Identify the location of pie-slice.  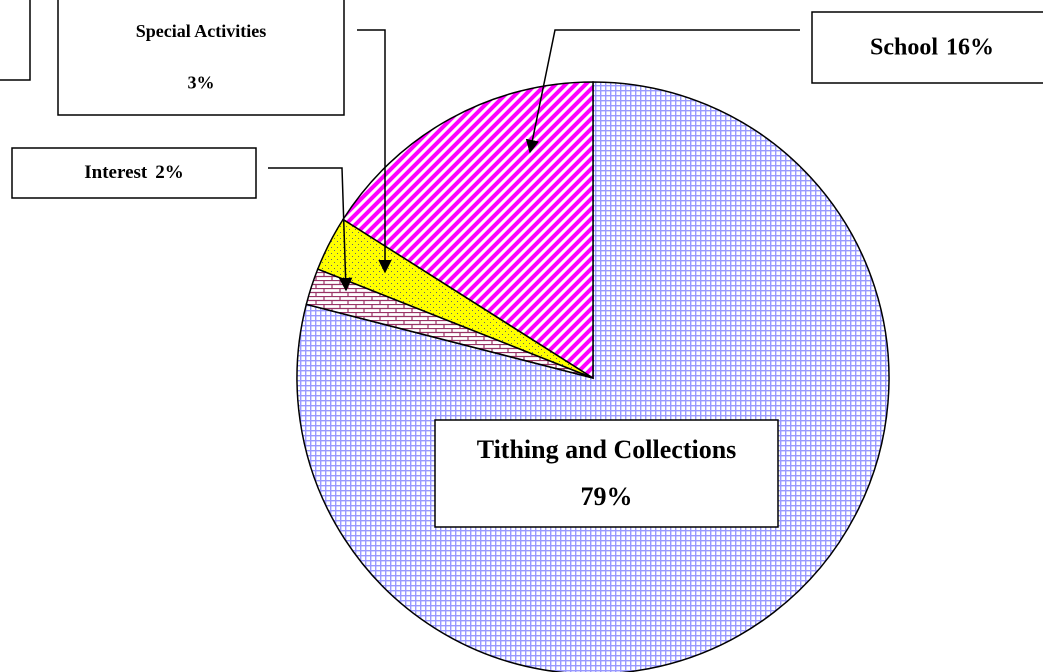
(468, 230).